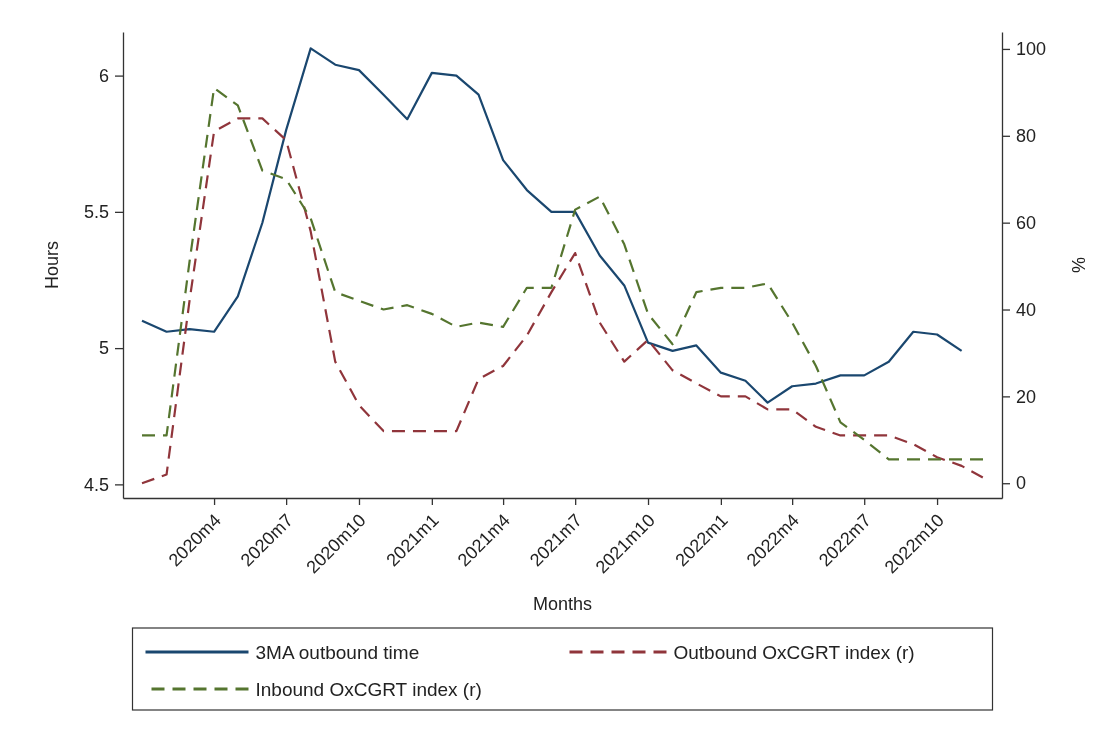 The image size is (1108, 742). Describe the element at coordinates (1026, 309) in the screenshot. I see `y2-tick-label: 40` at that location.